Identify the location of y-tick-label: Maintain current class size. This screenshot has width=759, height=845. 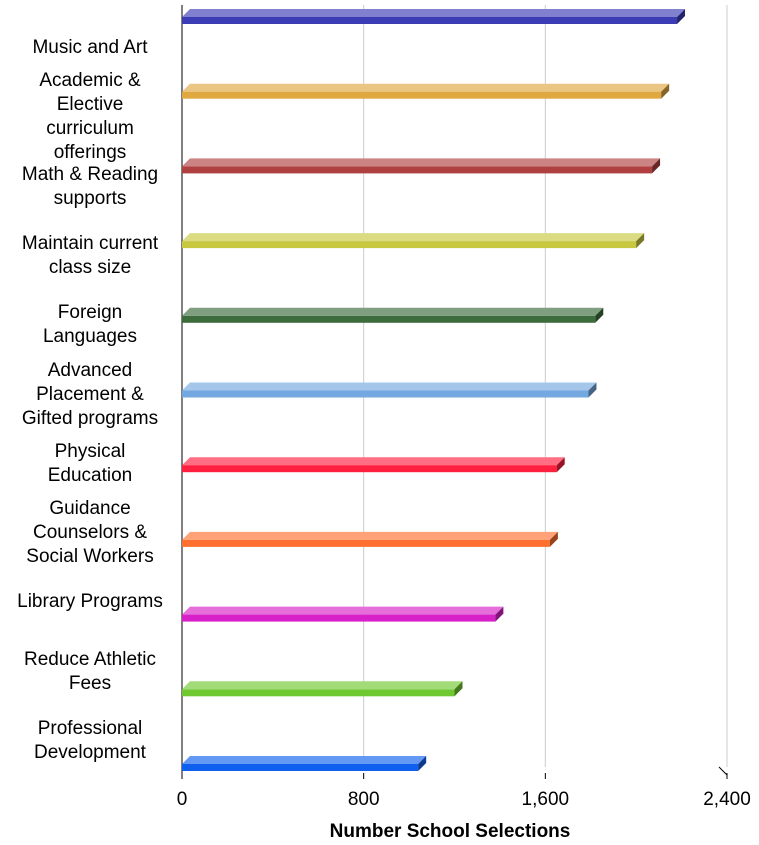
(90, 255).